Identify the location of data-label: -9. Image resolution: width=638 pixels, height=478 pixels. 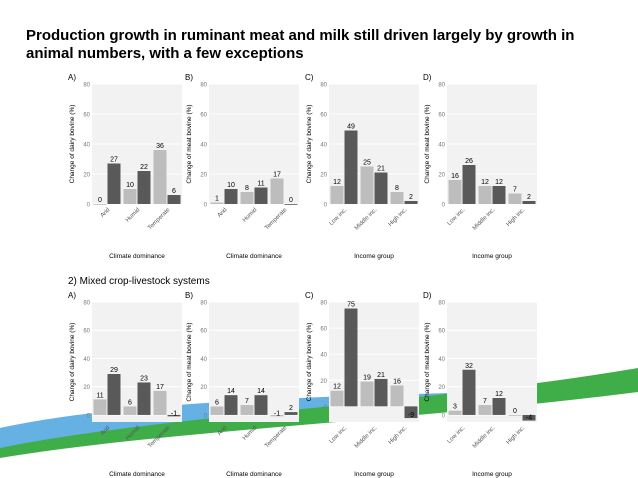
(411, 415).